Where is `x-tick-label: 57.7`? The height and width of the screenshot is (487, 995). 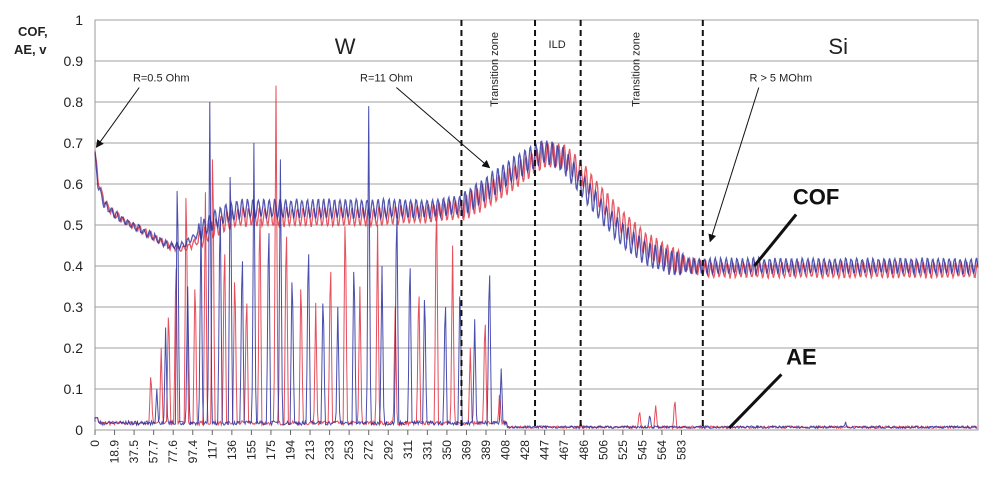 x-tick-label: 57.7 is located at coordinates (154, 452).